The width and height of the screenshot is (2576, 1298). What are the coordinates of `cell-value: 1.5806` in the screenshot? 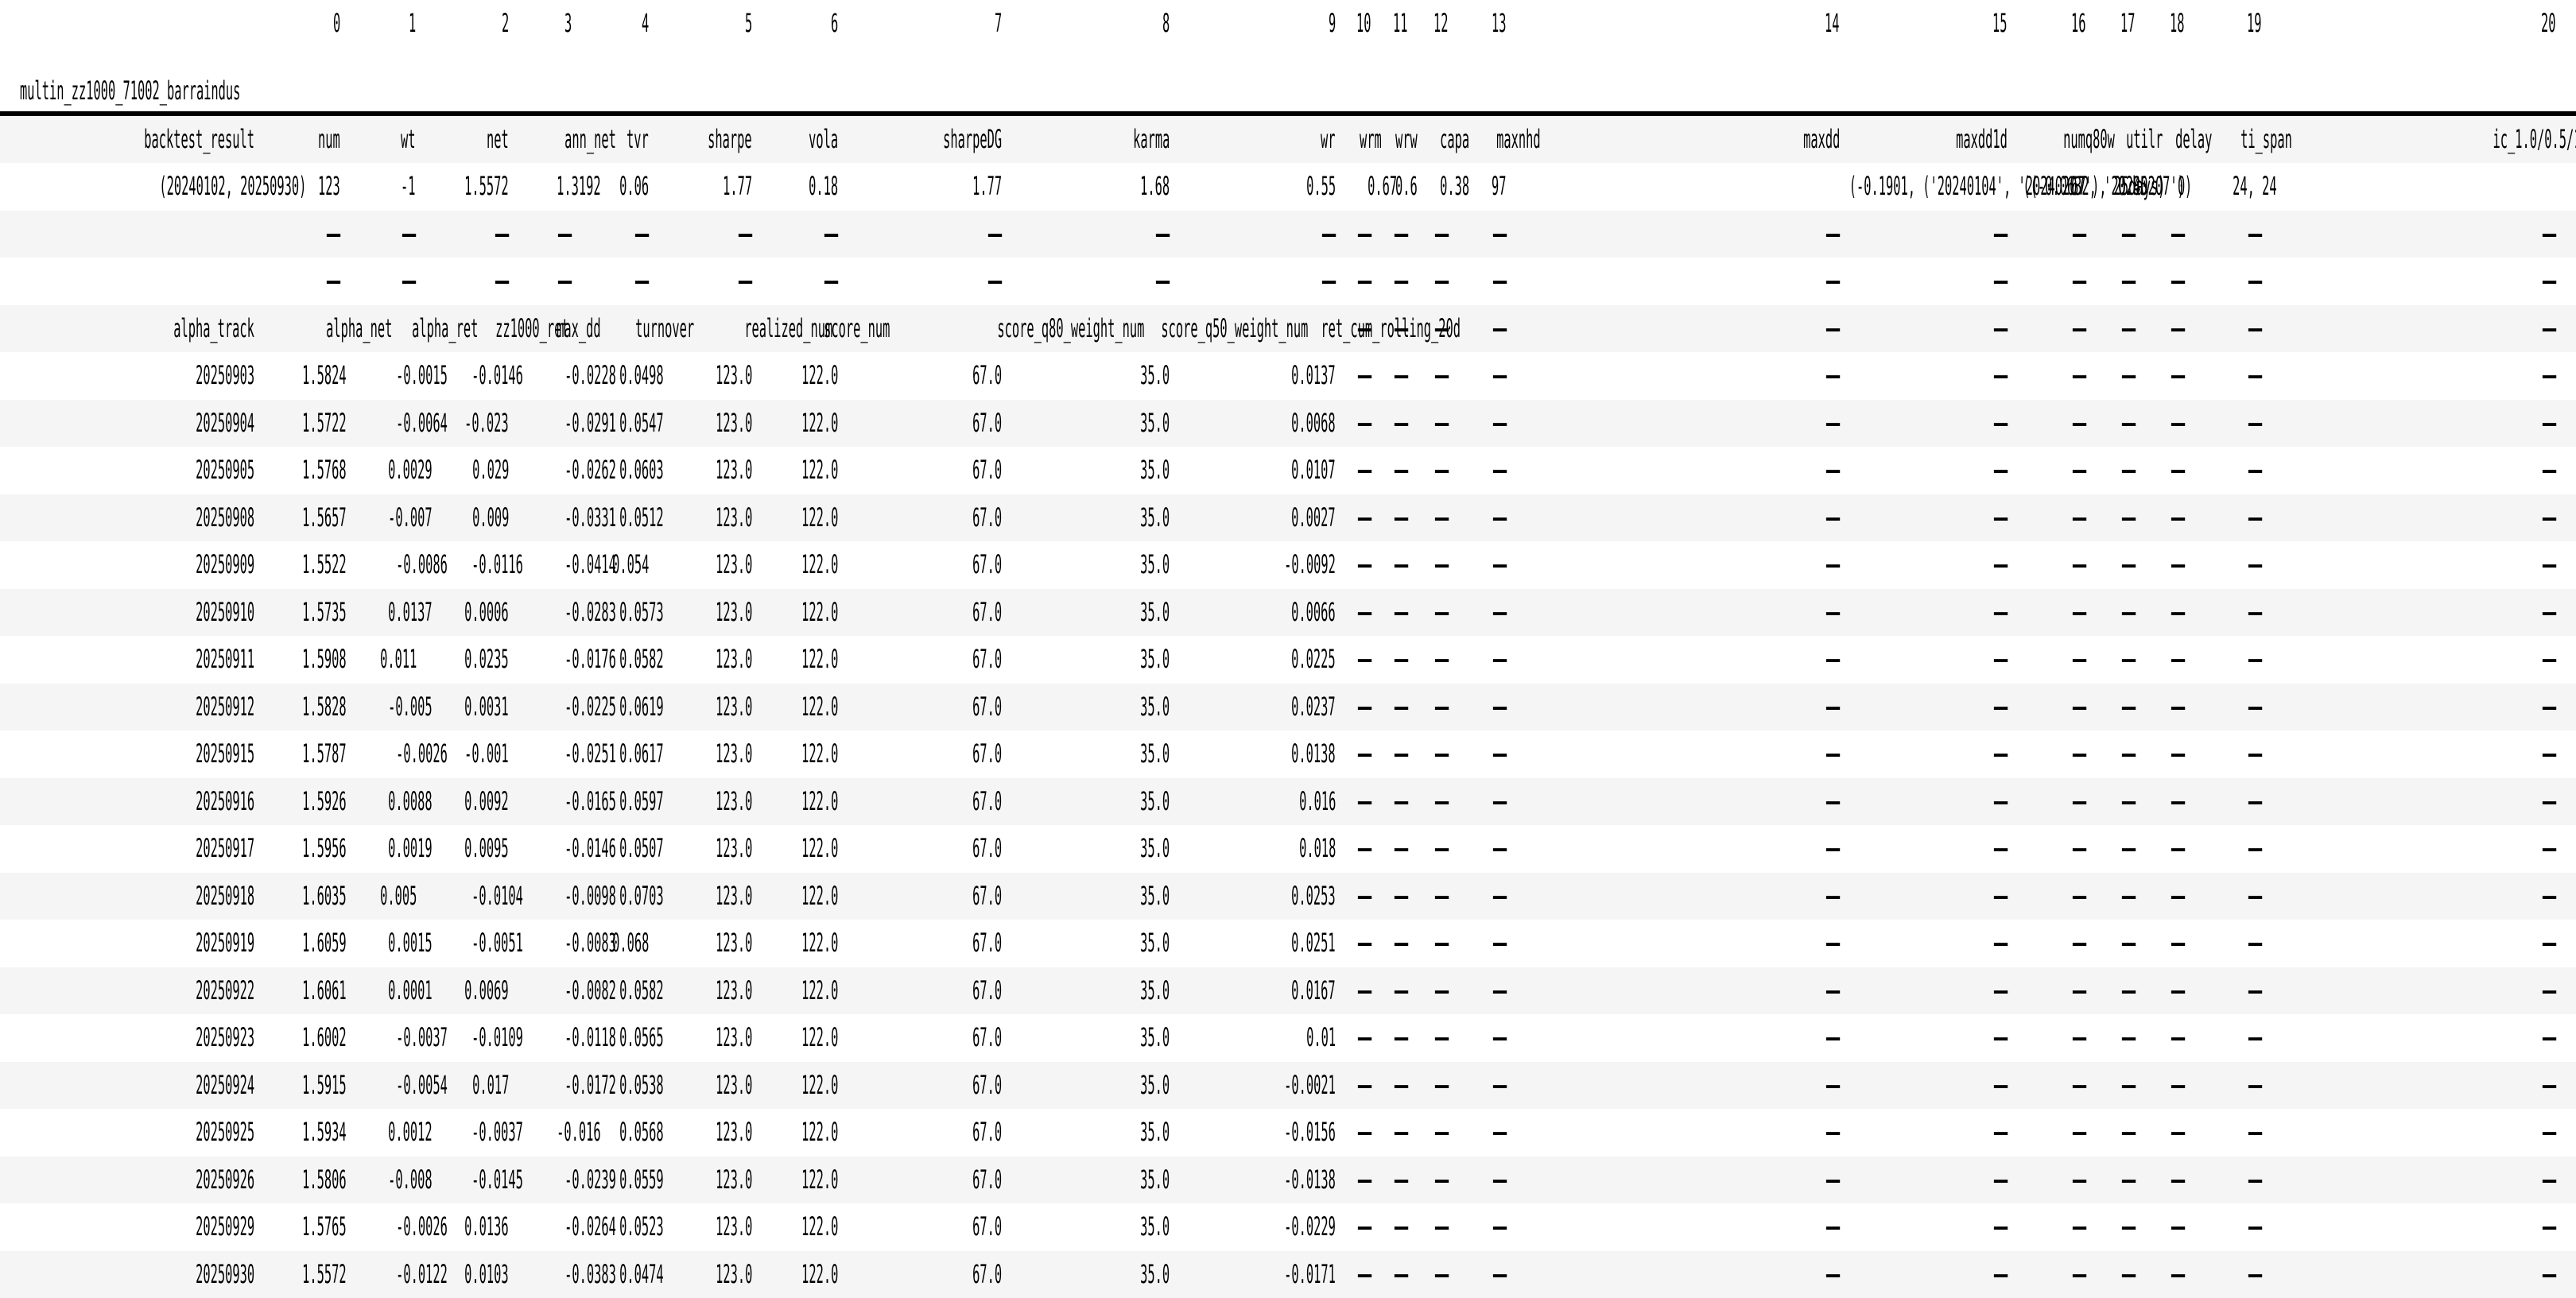 It's located at (297, 1181).